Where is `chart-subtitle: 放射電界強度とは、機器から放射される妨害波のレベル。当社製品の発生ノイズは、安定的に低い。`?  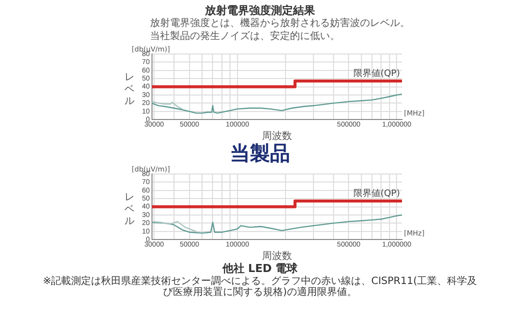
chart-subtitle: 放射電界強度とは、機器から放射される妨害波のレベル。当社製品の発生ノイズは、安定的に低い。 is located at coordinates (280, 30).